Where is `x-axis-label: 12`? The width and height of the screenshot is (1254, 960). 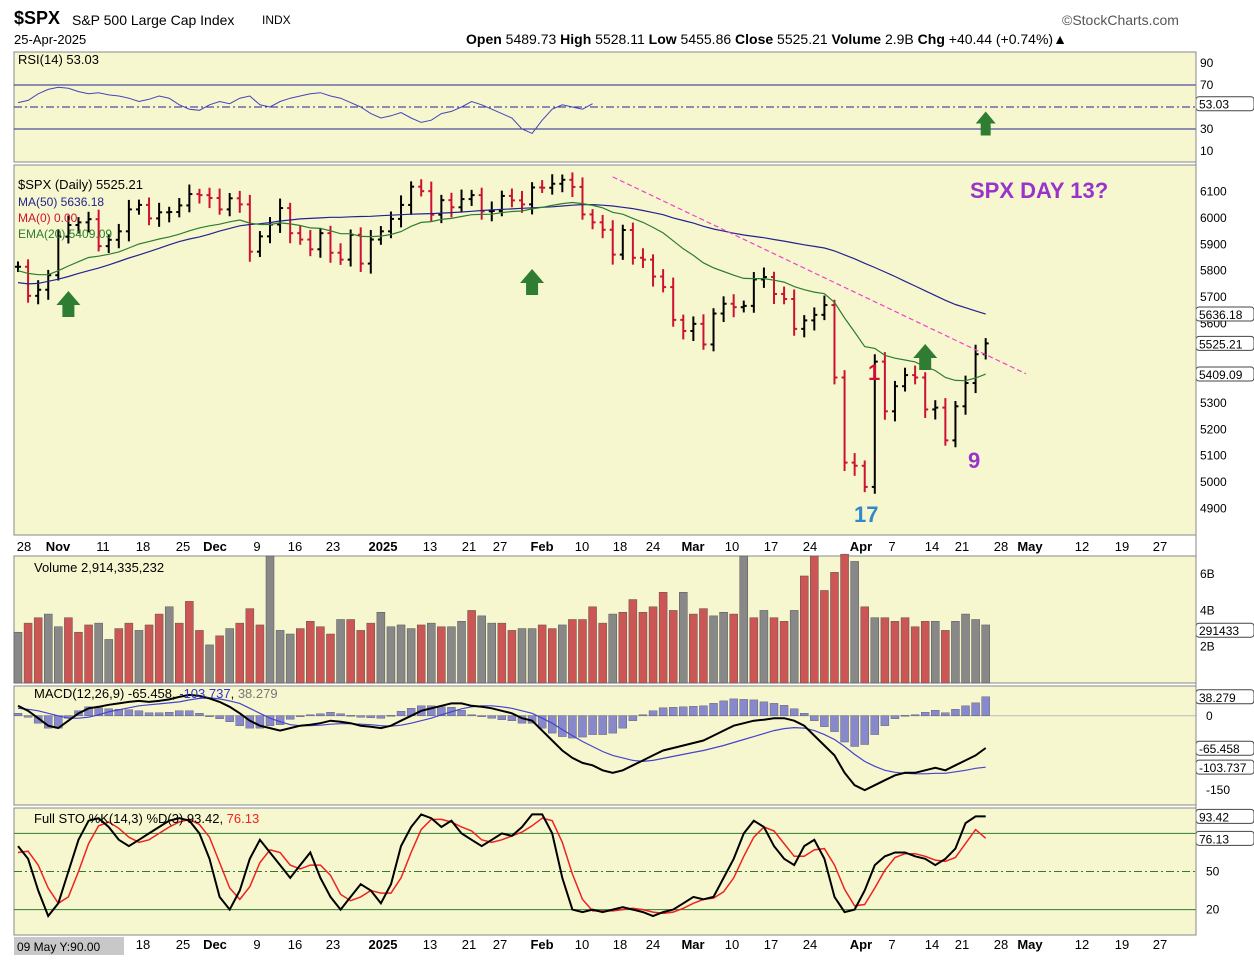 x-axis-label: 12 is located at coordinates (1082, 546).